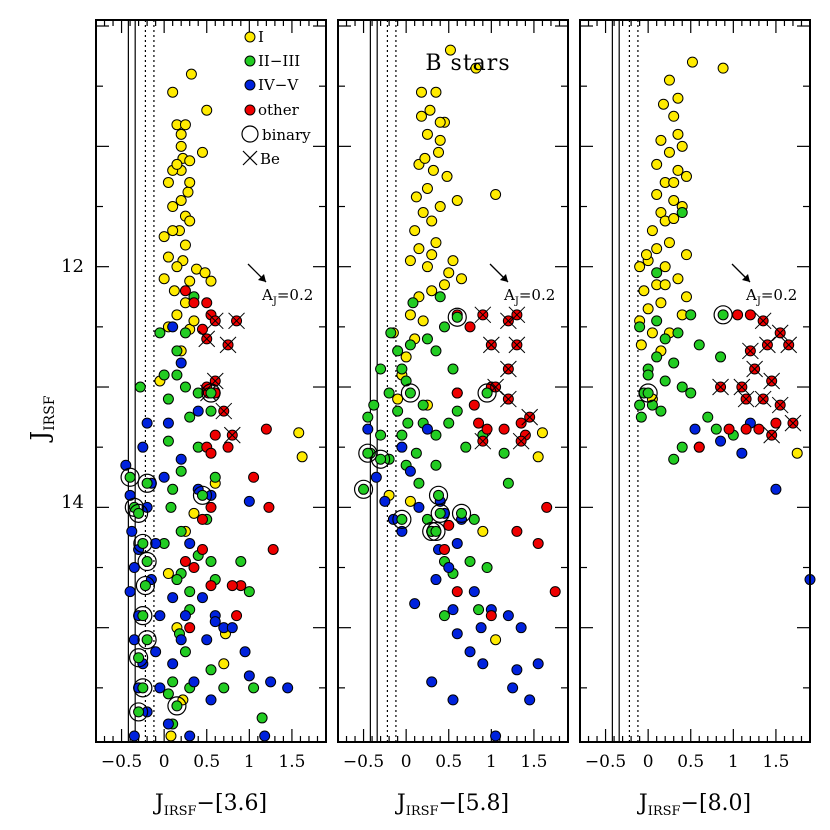  I want to click on legend-label-be: Be, so click(270, 159).